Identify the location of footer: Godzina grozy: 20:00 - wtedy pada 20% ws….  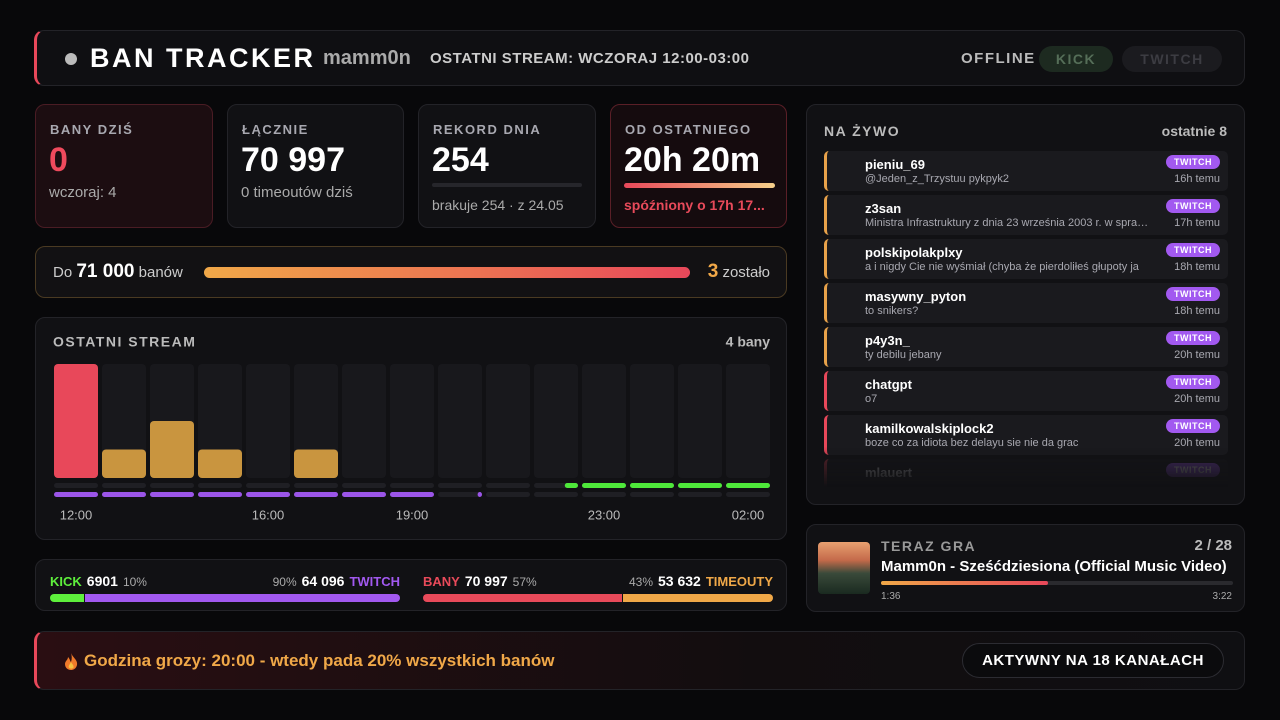
(639, 660).